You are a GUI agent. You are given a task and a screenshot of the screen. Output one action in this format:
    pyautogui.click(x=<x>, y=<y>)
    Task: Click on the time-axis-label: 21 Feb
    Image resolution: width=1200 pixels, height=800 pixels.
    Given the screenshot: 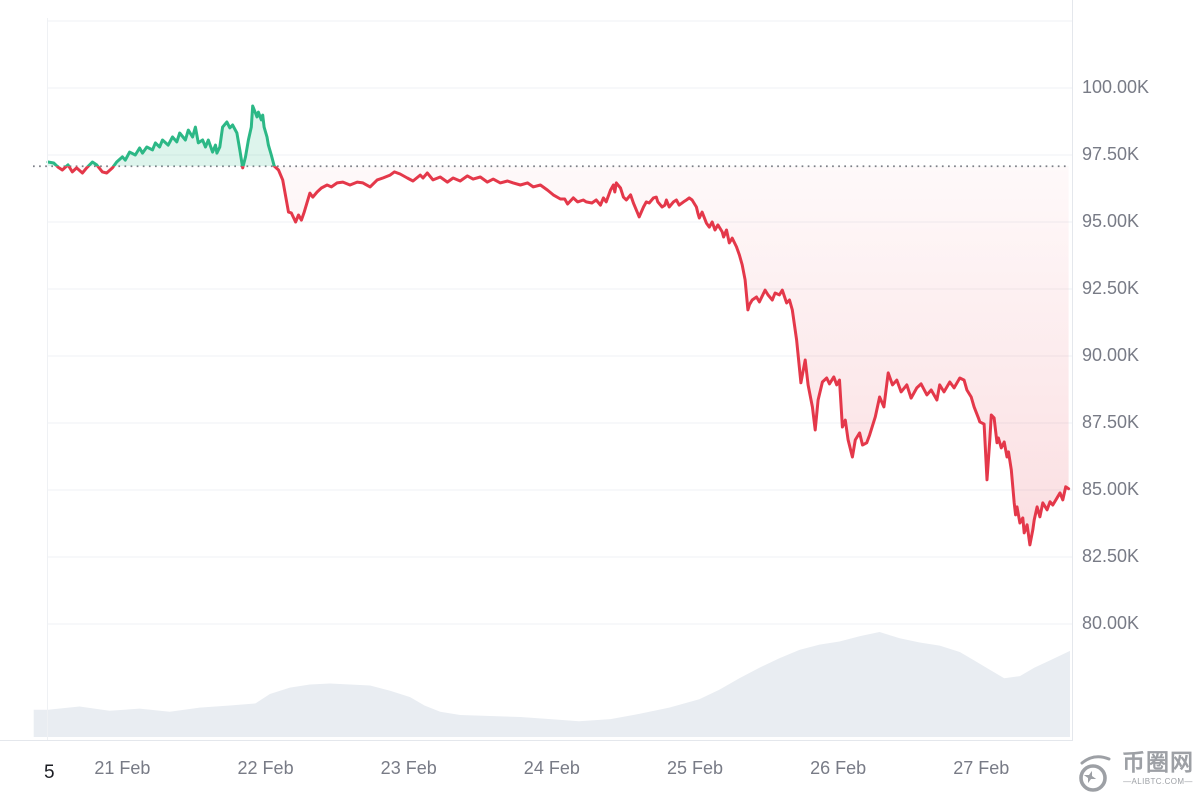 What is the action you would take?
    pyautogui.click(x=122, y=768)
    